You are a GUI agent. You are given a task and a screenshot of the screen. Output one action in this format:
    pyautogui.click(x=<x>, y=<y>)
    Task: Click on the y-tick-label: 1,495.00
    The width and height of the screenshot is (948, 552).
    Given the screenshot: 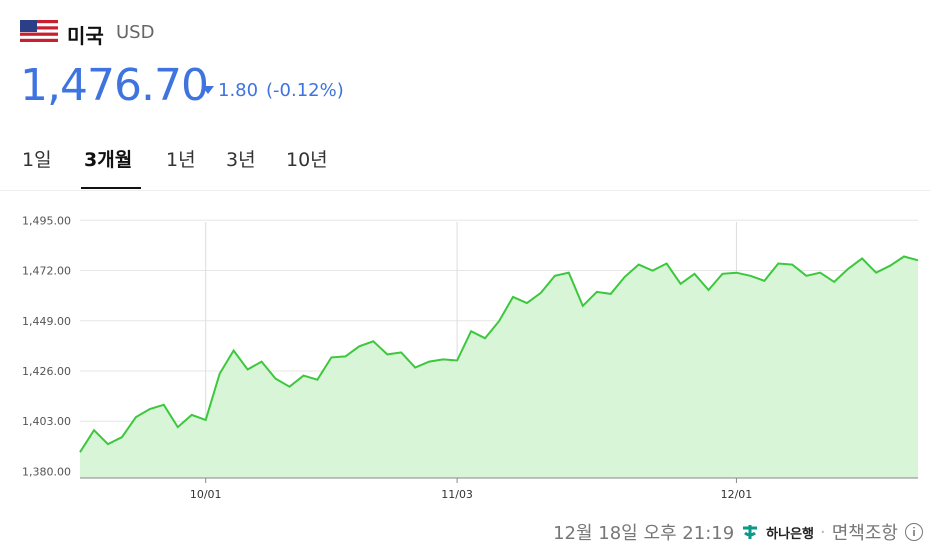 What is the action you would take?
    pyautogui.click(x=46, y=220)
    